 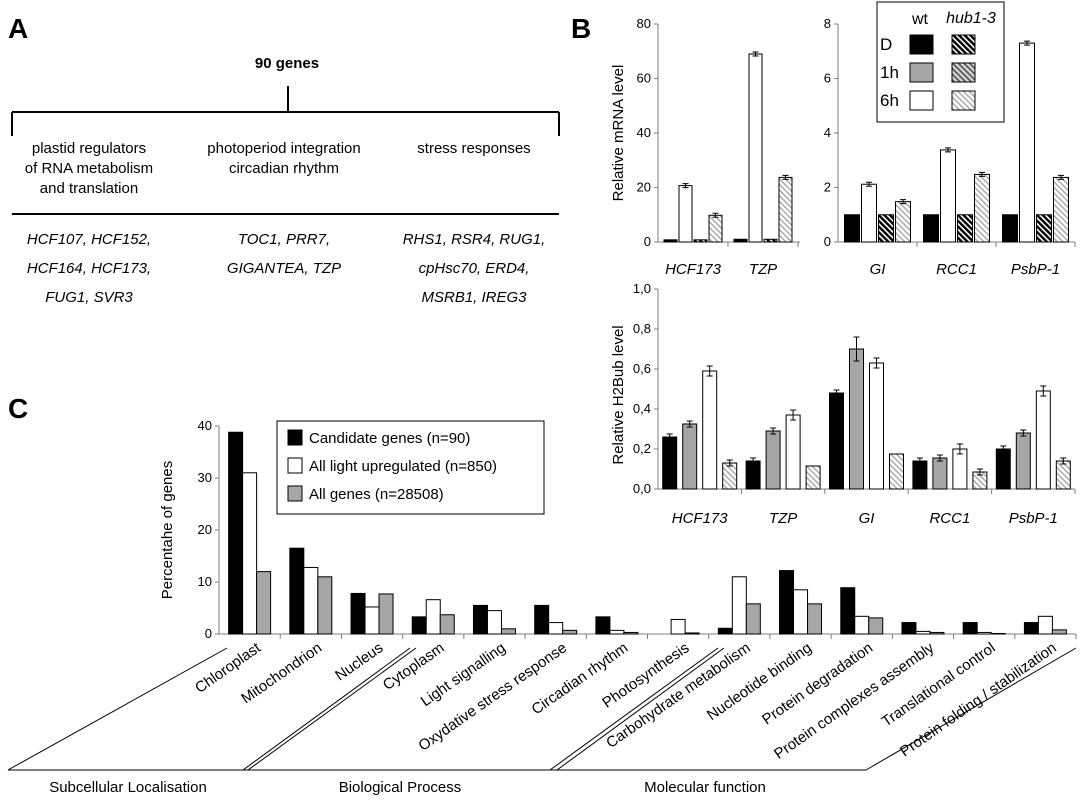 I want to click on panel-a-tree, so click(x=285, y=150).